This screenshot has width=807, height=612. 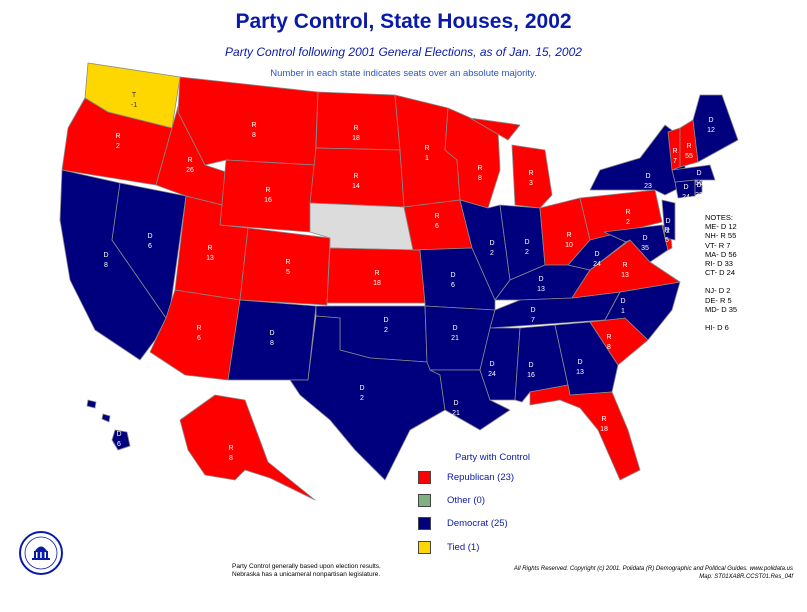 I want to click on state-label-mn-party: R, so click(x=426, y=148).